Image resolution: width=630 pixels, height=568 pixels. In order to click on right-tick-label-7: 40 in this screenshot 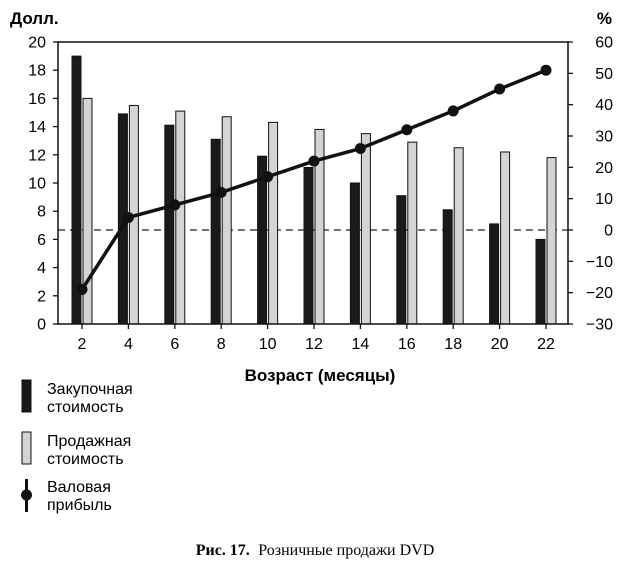, I will do `click(604, 105)`.